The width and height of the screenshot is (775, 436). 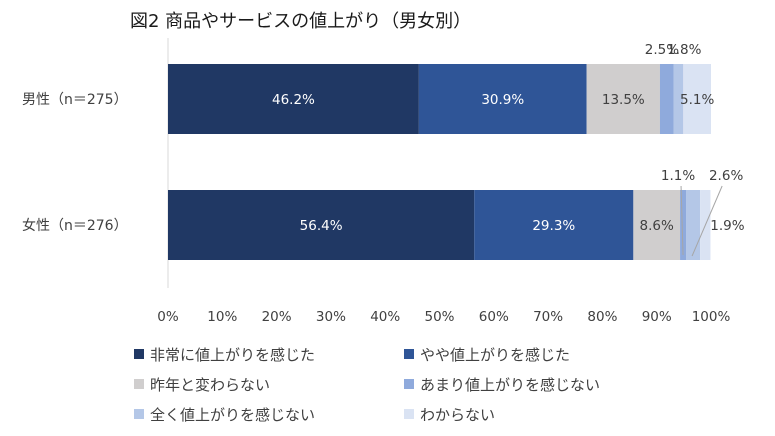 I want to click on data-label: 29.3%, so click(x=553, y=226).